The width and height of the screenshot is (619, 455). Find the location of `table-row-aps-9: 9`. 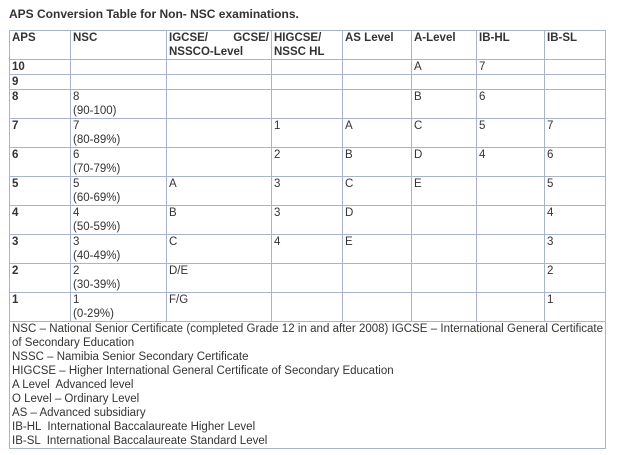

table-row-aps-9: 9 is located at coordinates (307, 82).